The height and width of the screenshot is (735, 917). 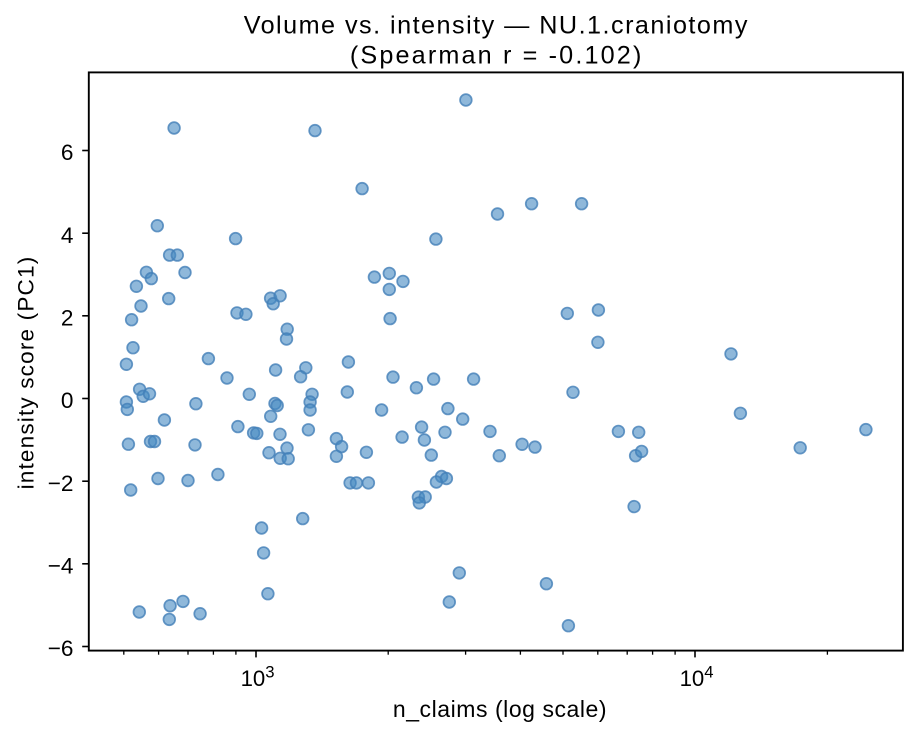 I want to click on svg-text: 0, so click(x=67, y=400).